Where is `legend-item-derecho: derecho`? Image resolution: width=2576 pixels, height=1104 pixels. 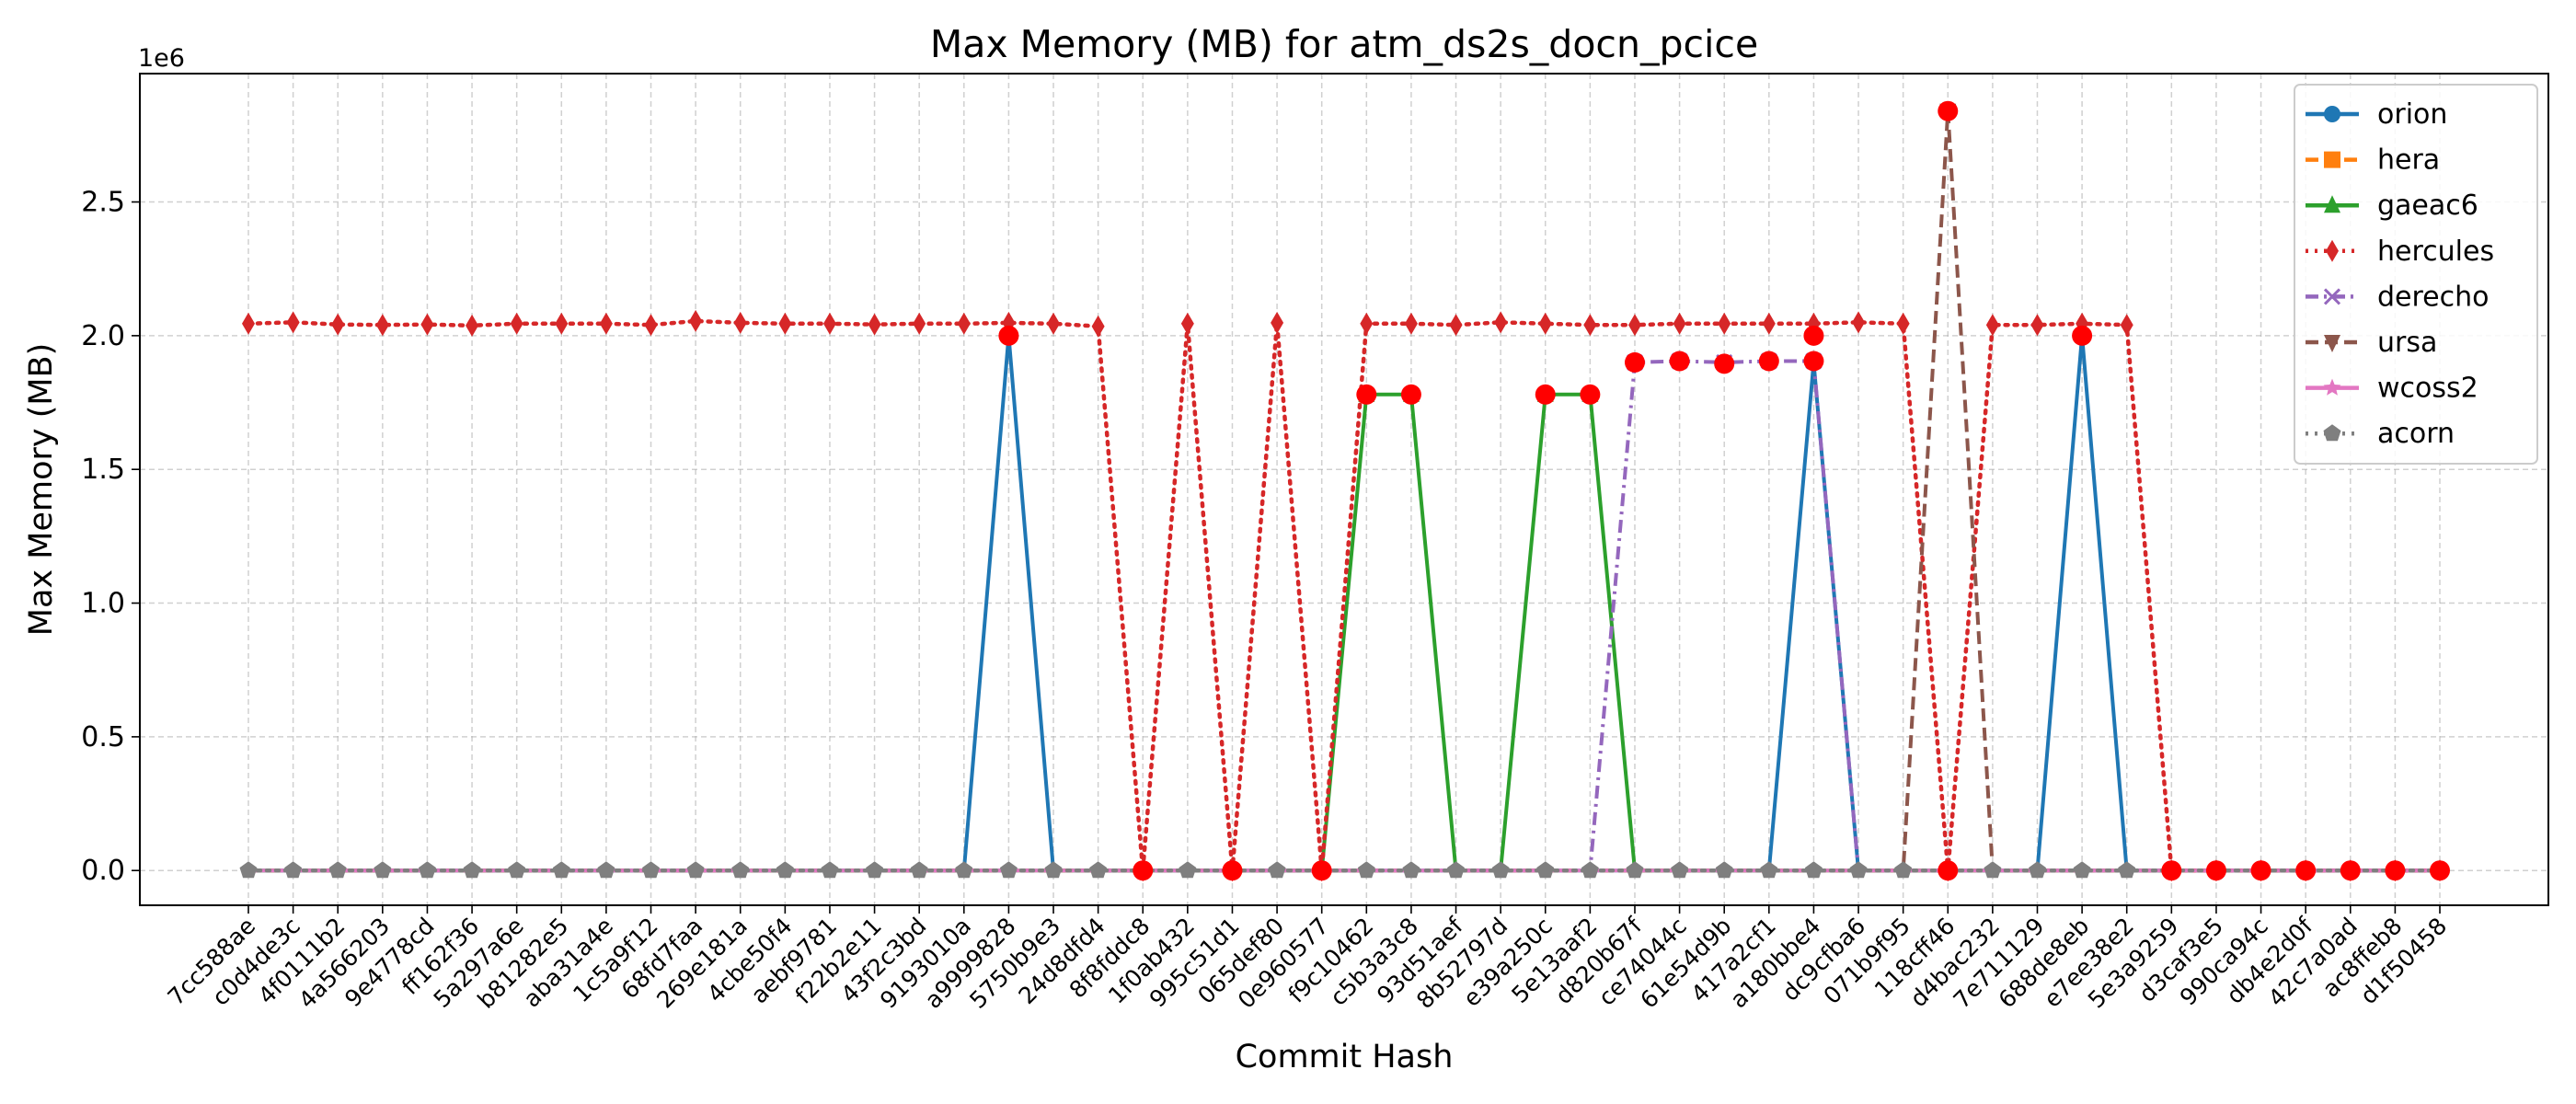
legend-item-derecho: derecho is located at coordinates (2398, 297).